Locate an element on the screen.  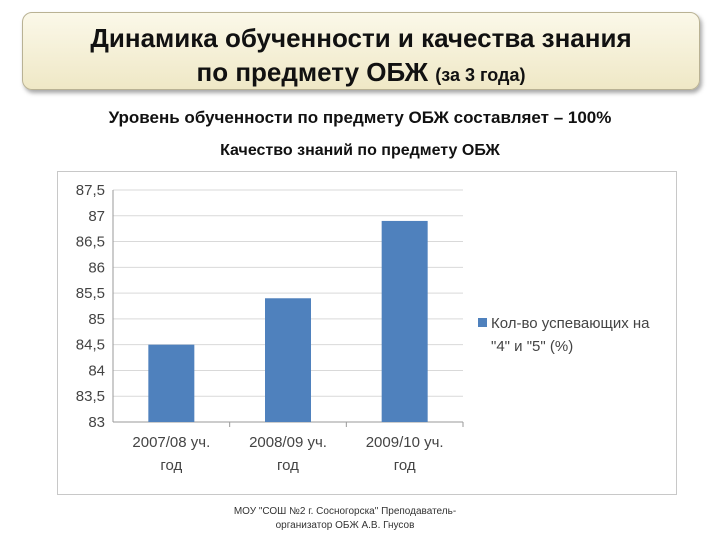
x-tick-label: 2009/10 уч. is located at coordinates (405, 442).